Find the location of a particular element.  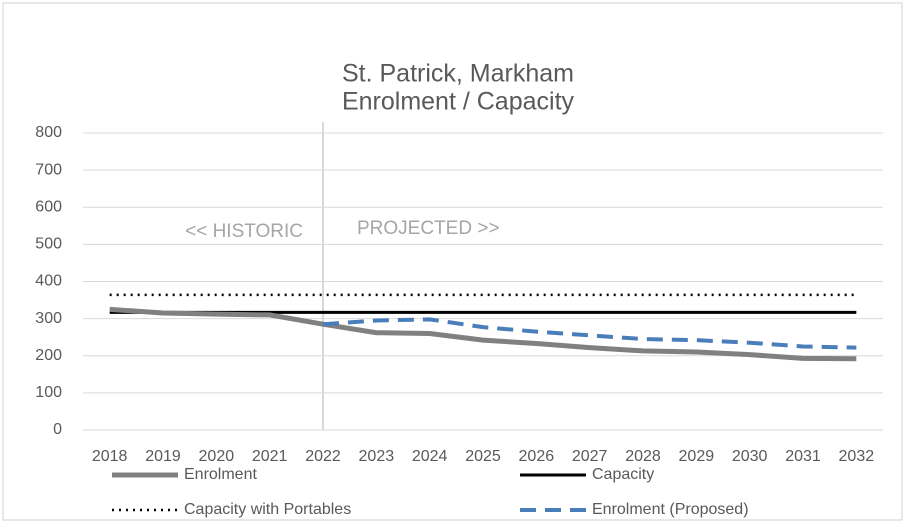

x-tick-label: 2022 is located at coordinates (323, 456).